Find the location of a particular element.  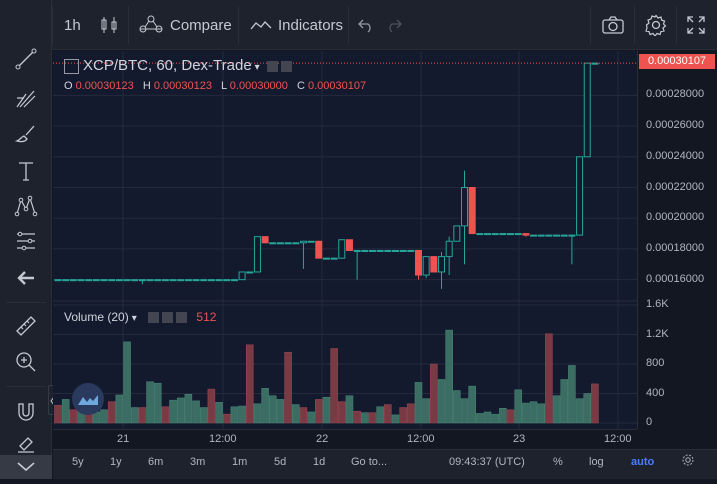

volume-value: 512 is located at coordinates (206, 317).